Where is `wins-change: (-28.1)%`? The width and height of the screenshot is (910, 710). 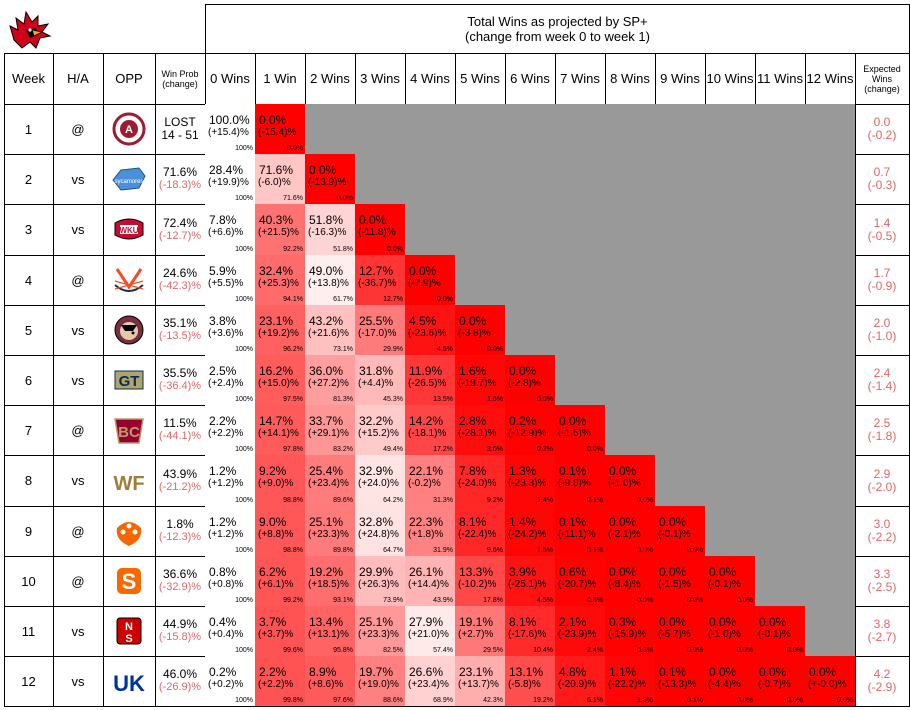
wins-change: (-28.1)% is located at coordinates (477, 433).